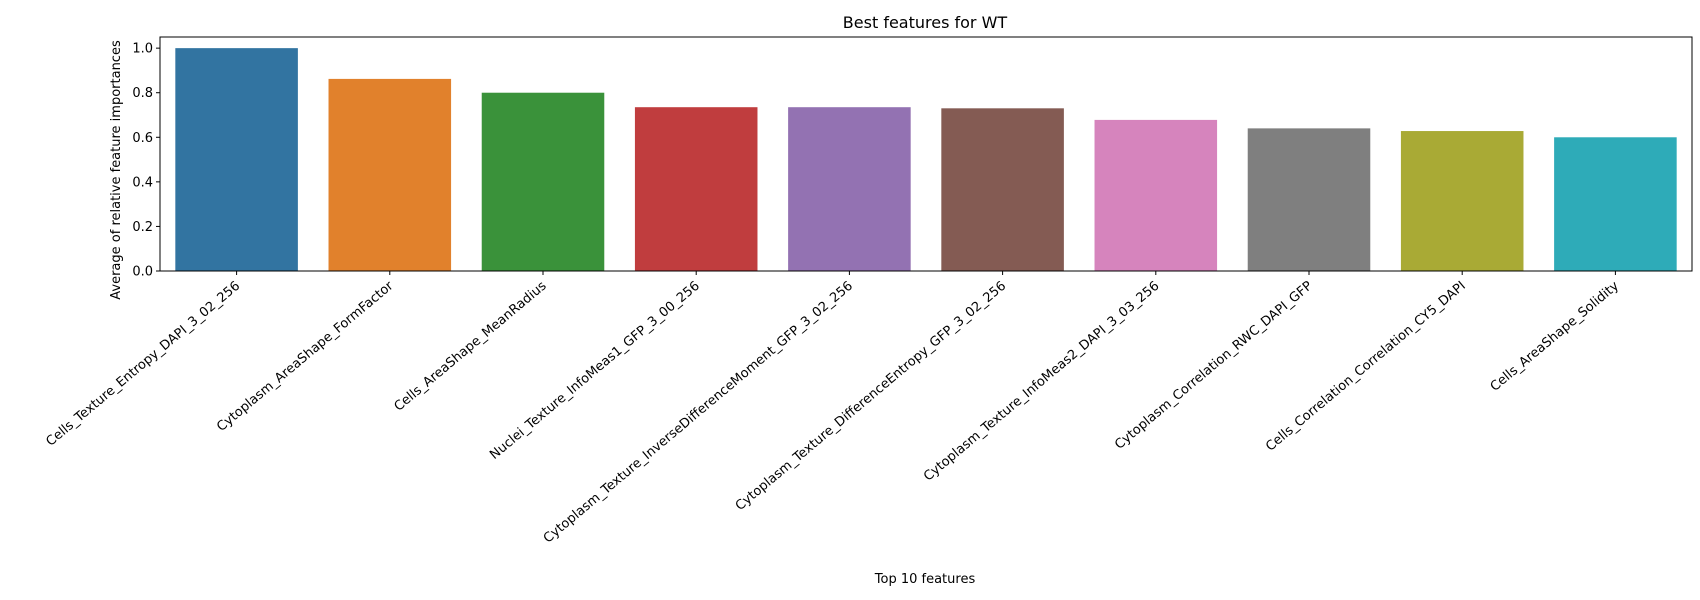 This screenshot has height=600, width=1700. What do you see at coordinates (142, 138) in the screenshot?
I see `y-tick-label: 0.6` at bounding box center [142, 138].